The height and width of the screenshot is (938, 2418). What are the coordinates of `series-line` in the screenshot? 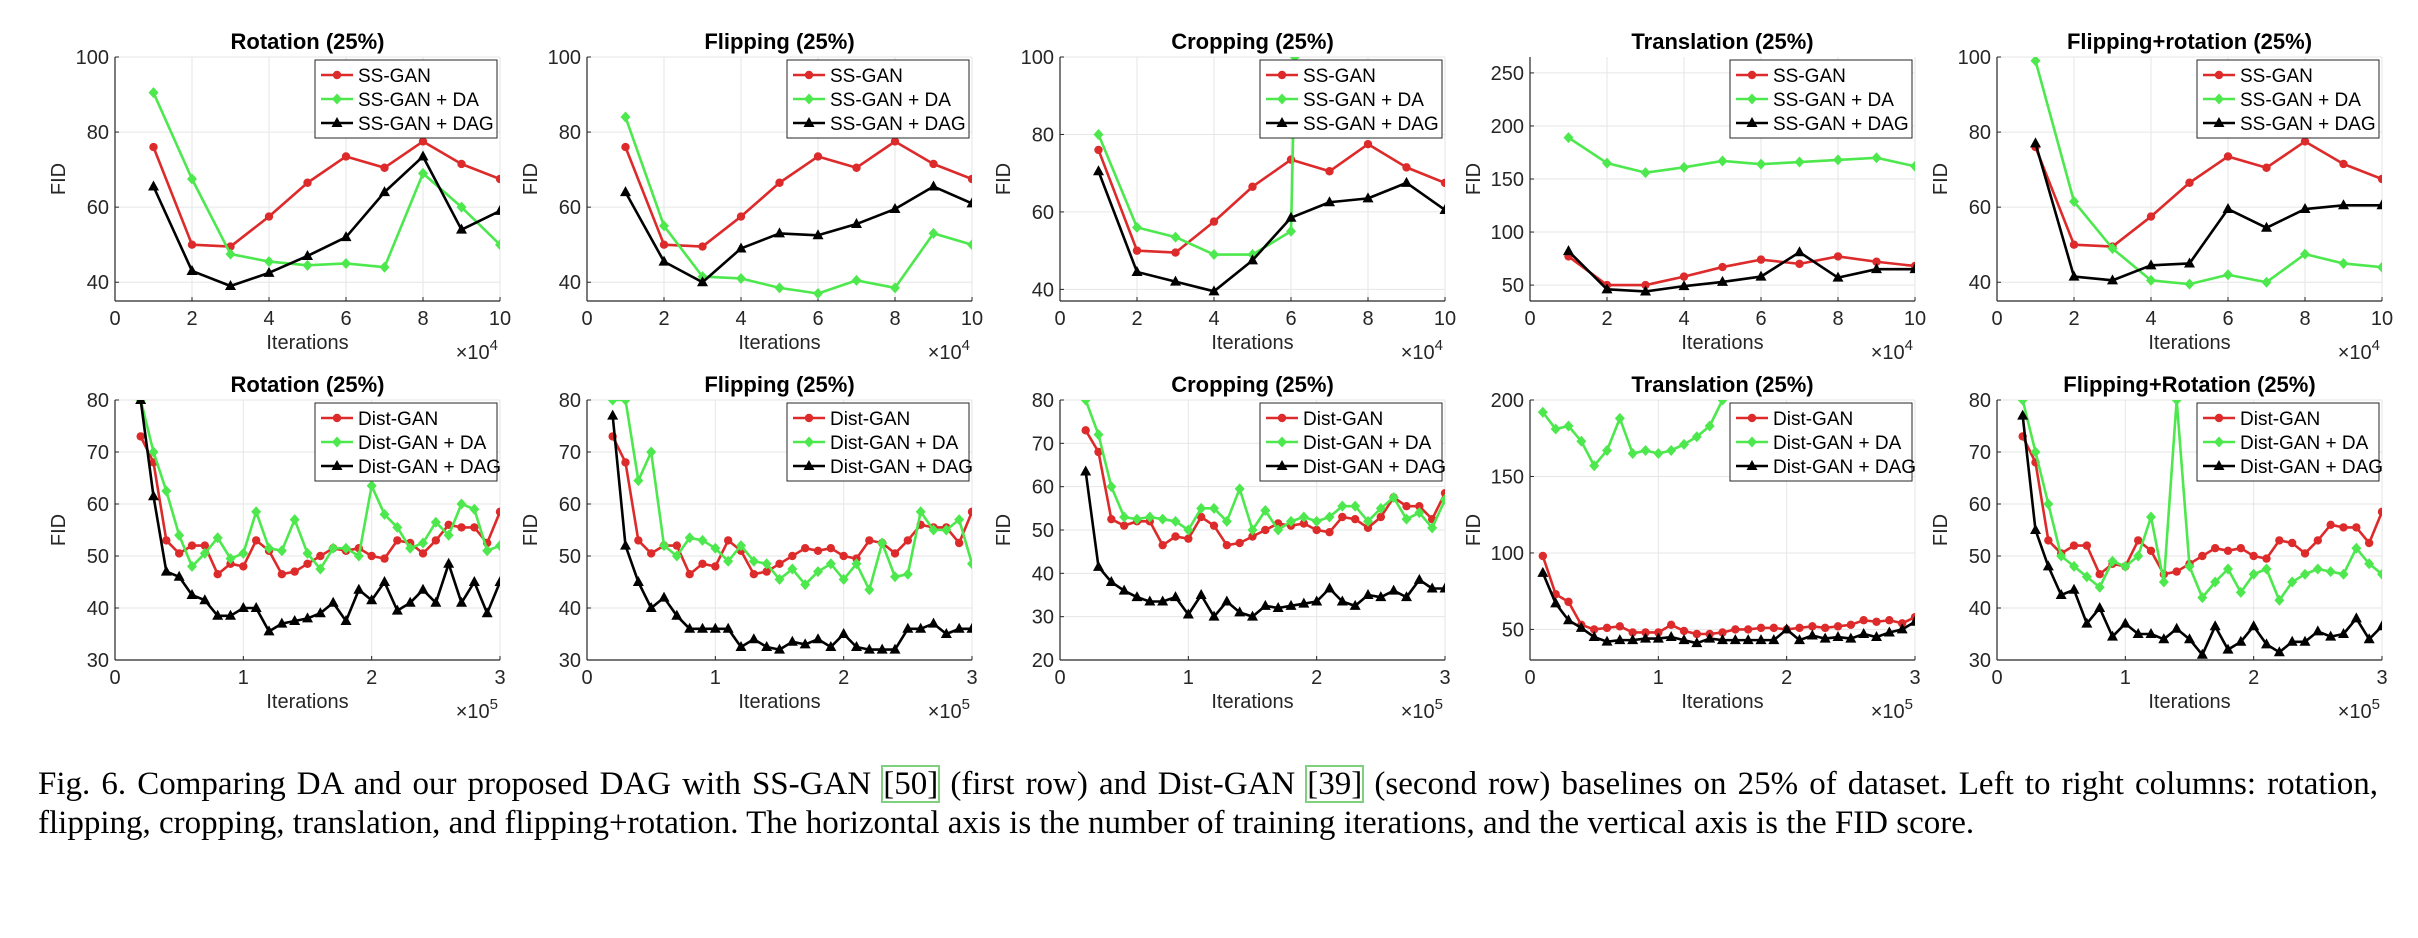 It's located at (1741, 271).